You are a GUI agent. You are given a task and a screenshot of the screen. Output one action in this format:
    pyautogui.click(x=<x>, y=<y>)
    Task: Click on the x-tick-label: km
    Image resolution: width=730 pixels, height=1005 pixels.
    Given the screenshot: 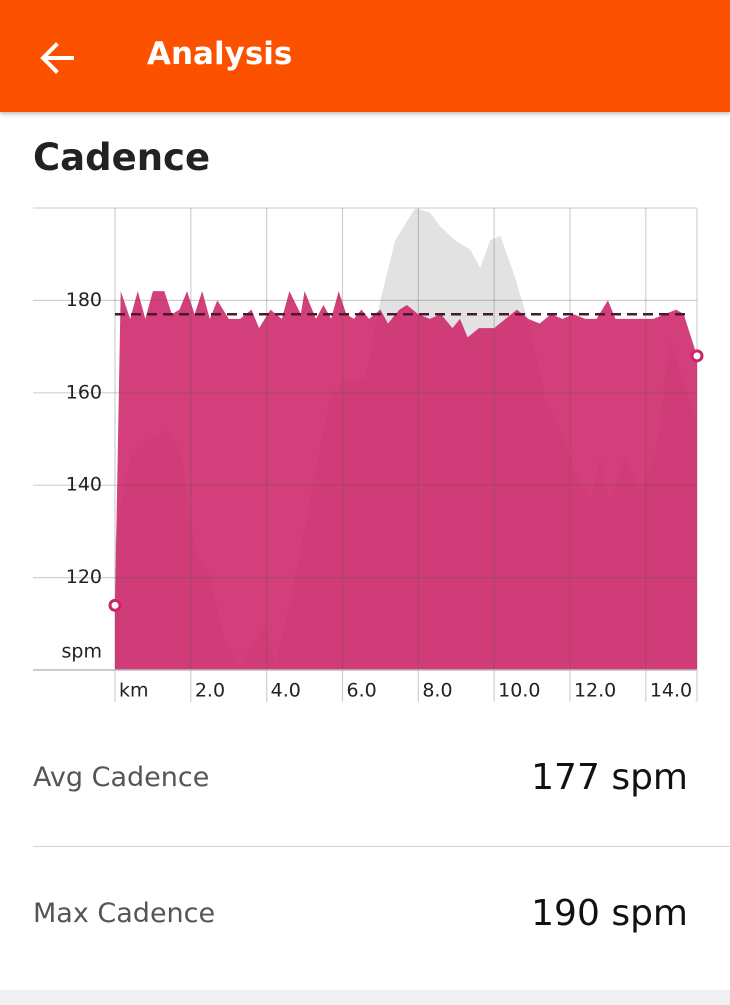 What is the action you would take?
    pyautogui.click(x=134, y=691)
    